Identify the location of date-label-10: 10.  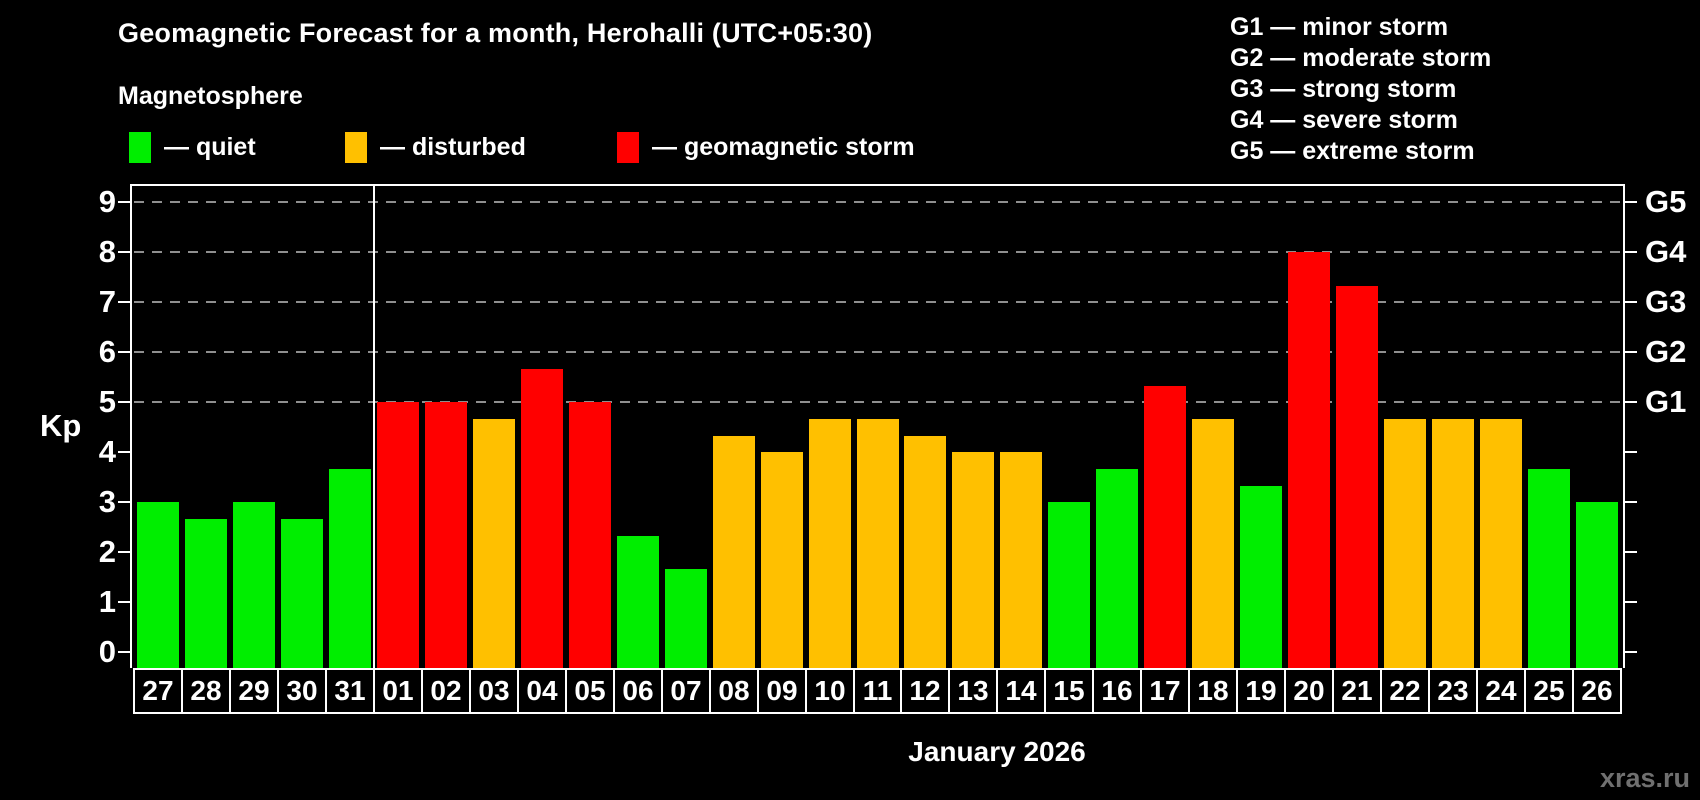
(830, 691).